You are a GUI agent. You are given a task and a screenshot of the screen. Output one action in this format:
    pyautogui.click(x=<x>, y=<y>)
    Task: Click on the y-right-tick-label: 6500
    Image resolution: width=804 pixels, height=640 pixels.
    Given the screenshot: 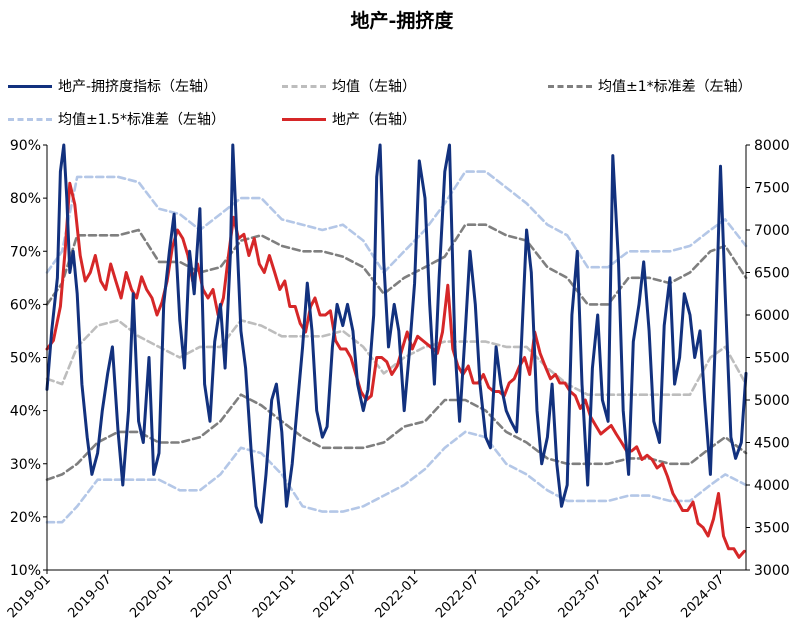 What is the action you would take?
    pyautogui.click(x=772, y=274)
    